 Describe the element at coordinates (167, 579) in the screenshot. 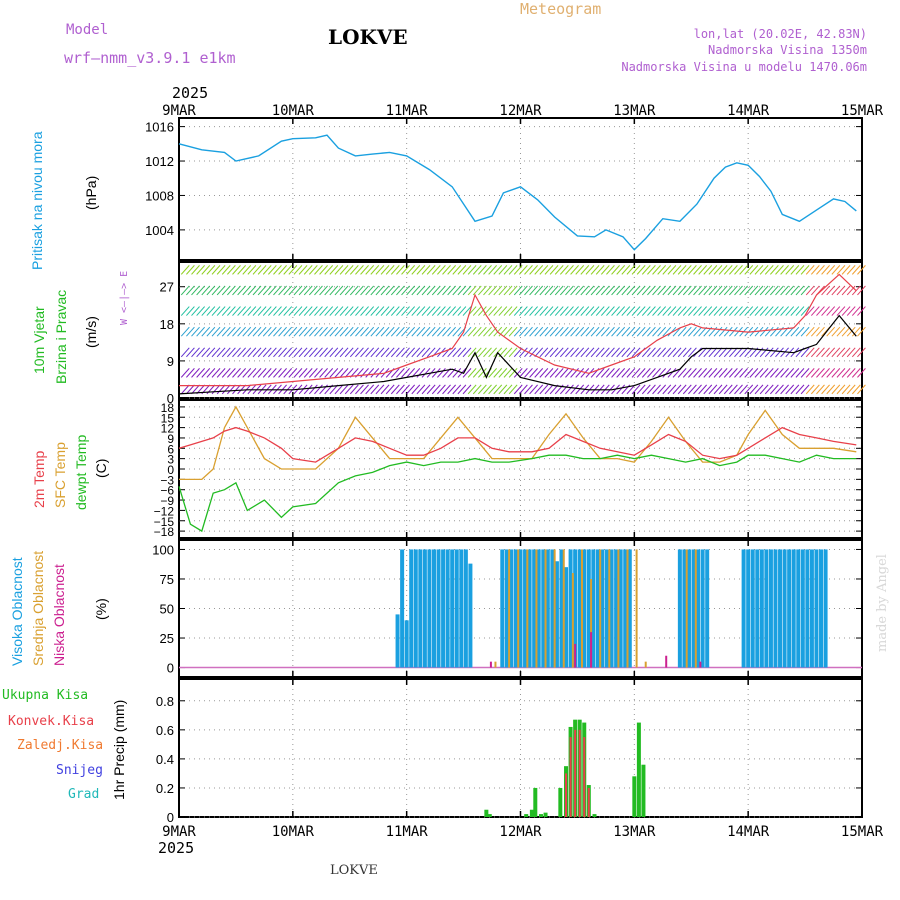

I see `y-tick-label: 75` at that location.